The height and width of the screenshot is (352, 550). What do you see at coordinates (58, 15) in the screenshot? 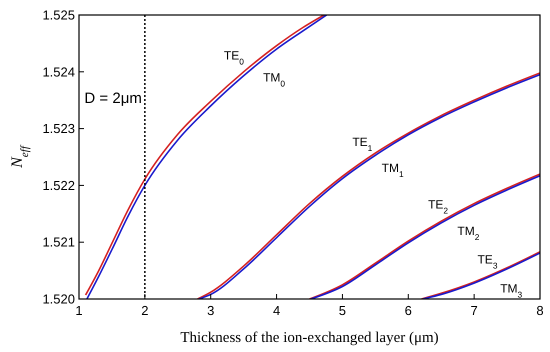
I see `y-tick-label: 1.525` at bounding box center [58, 15].